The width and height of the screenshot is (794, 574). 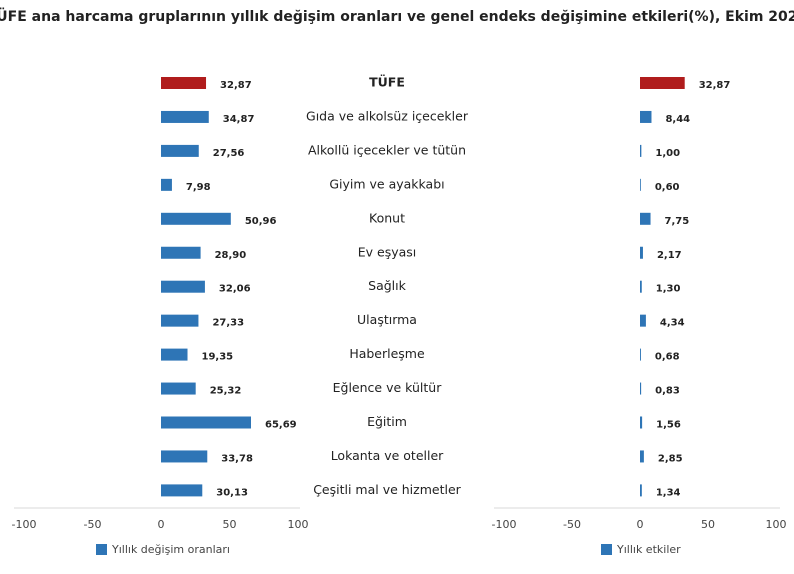 What do you see at coordinates (387, 489) in the screenshot?
I see `category-label: Çeşitli mal ve hizmetler` at bounding box center [387, 489].